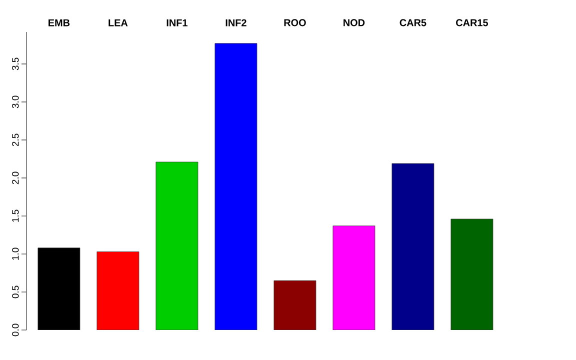 Image resolution: width=576 pixels, height=360 pixels. I want to click on y-tick-label: 0.5, so click(15, 292).